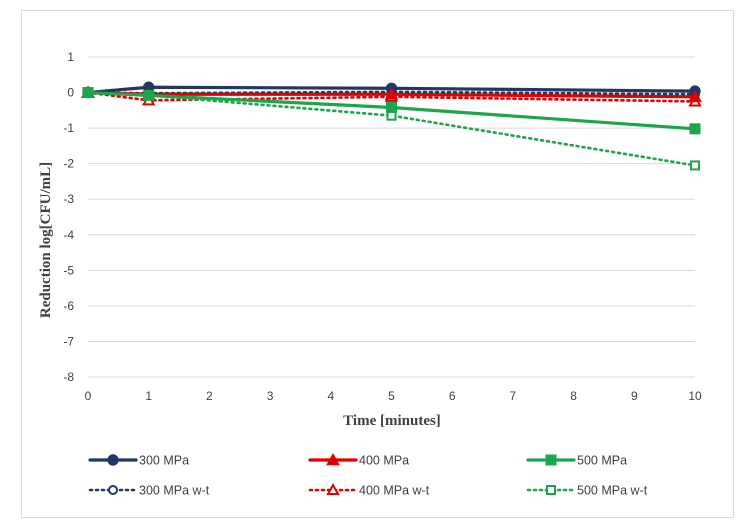 The width and height of the screenshot is (756, 531). Describe the element at coordinates (634, 396) in the screenshot. I see `x-tick-label: 9` at that location.